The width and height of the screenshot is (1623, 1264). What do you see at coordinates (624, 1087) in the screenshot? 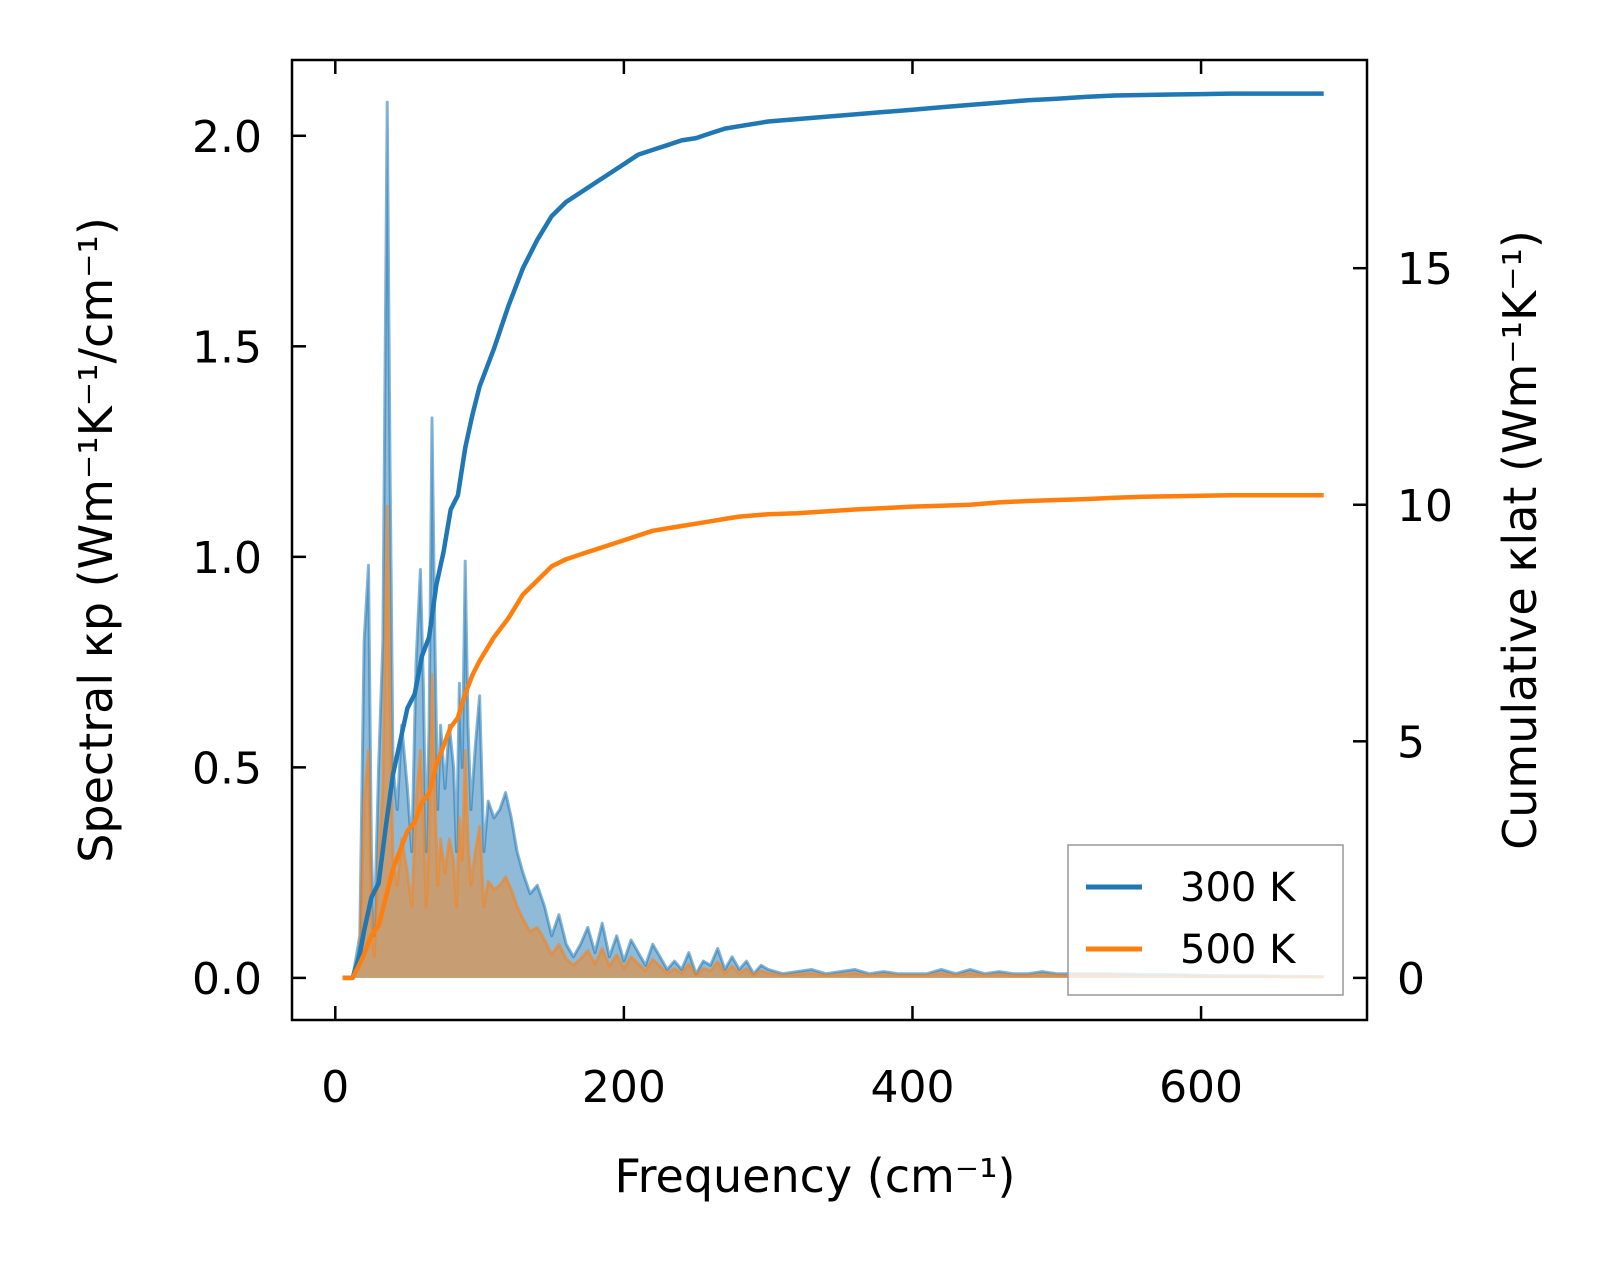
I see `x-tick-label: 200` at bounding box center [624, 1087].